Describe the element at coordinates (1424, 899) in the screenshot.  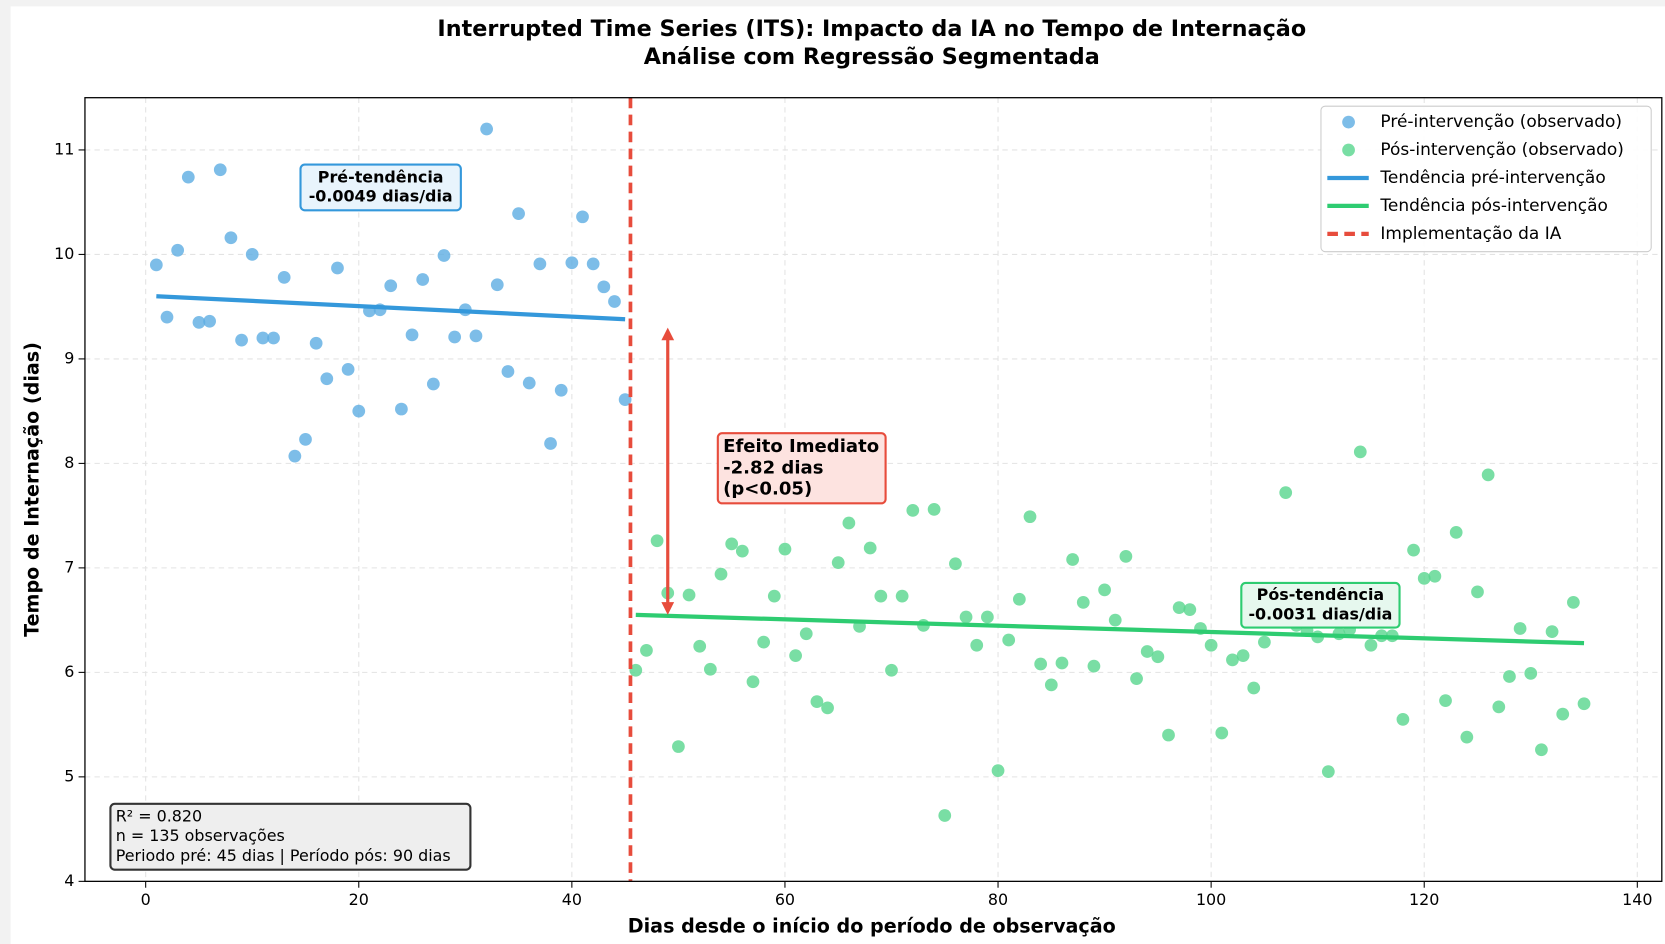
I see `x-tick-label: 120` at that location.